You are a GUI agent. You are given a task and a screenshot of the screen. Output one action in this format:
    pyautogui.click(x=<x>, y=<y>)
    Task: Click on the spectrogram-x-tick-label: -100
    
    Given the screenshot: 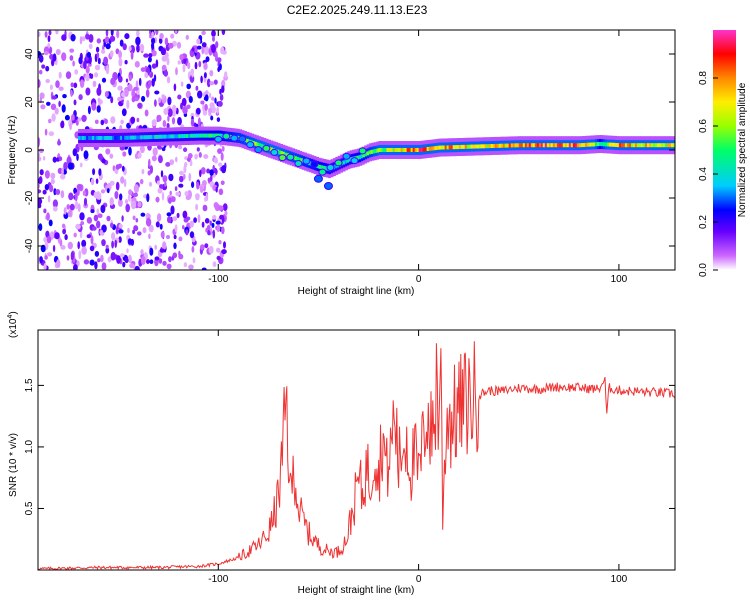 What is the action you would take?
    pyautogui.click(x=218, y=279)
    